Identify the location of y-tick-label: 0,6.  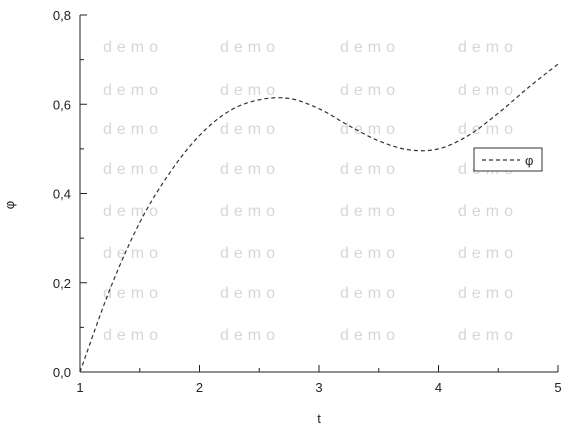
(62, 104).